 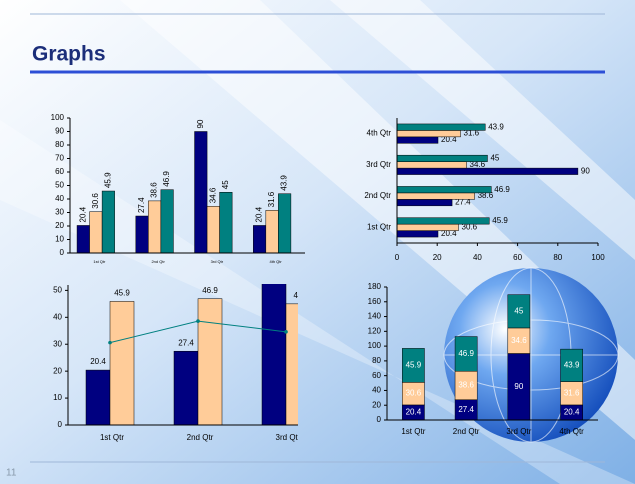 What do you see at coordinates (379, 226) in the screenshot?
I see `y-tick-label: 1st Qtr` at bounding box center [379, 226].